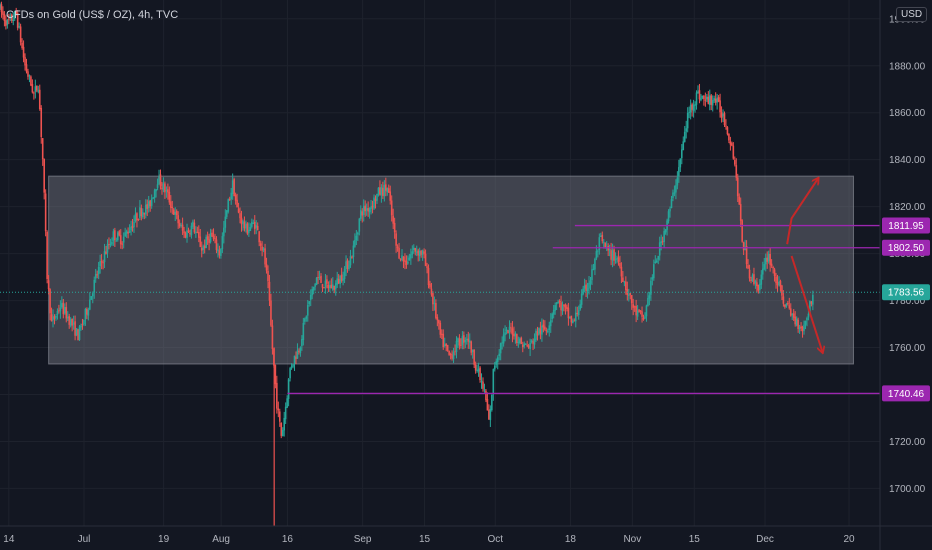 The width and height of the screenshot is (932, 550). Describe the element at coordinates (9, 539) in the screenshot. I see `x-tick-label: 14` at that location.